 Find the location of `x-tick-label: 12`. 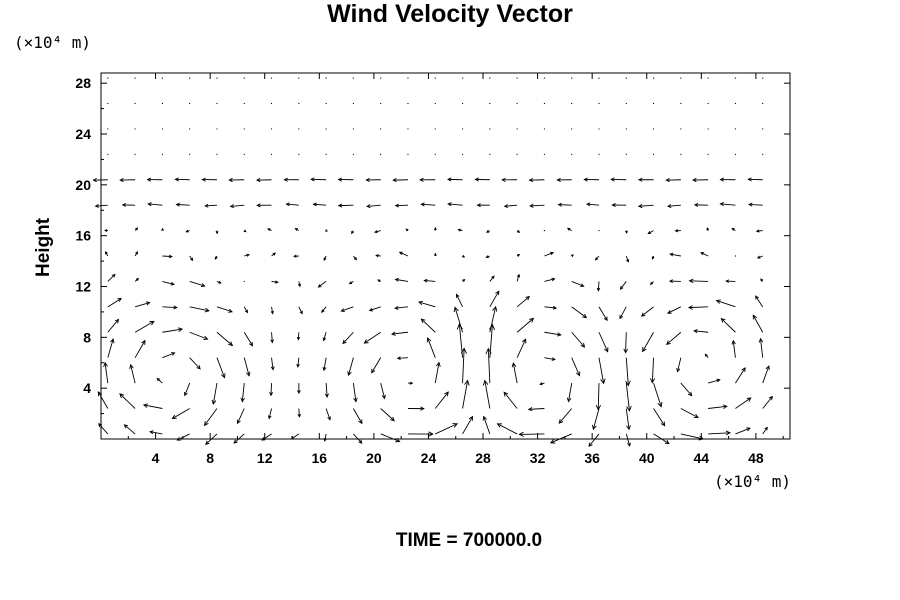

x-tick-label: 12 is located at coordinates (265, 458).